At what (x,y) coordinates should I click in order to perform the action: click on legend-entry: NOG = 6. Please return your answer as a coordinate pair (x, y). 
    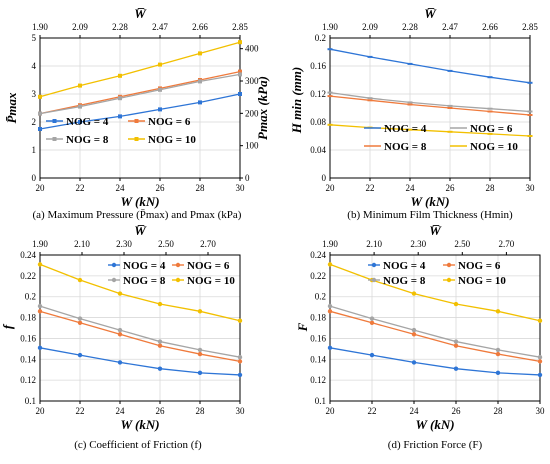
    Looking at the image, I should click on (479, 266).